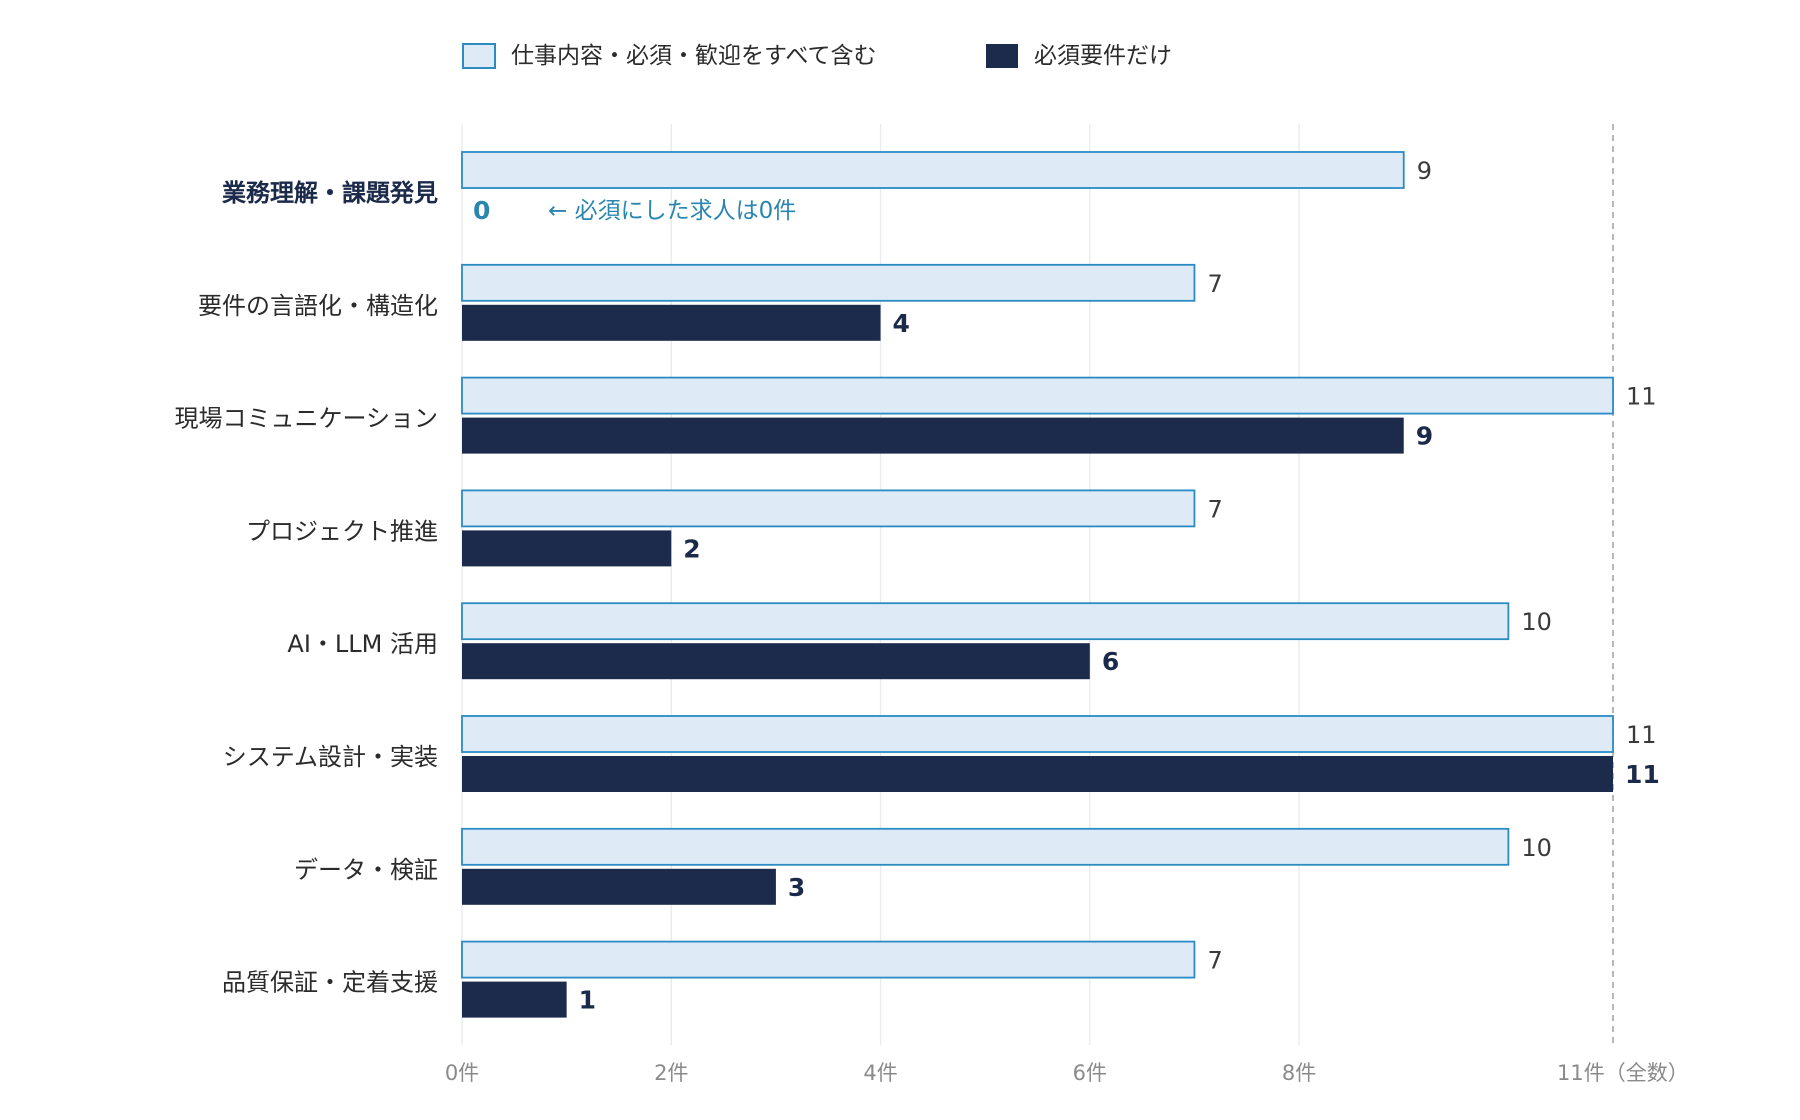 The image size is (1800, 1120). I want to click on data-label-required: 9, so click(1424, 436).